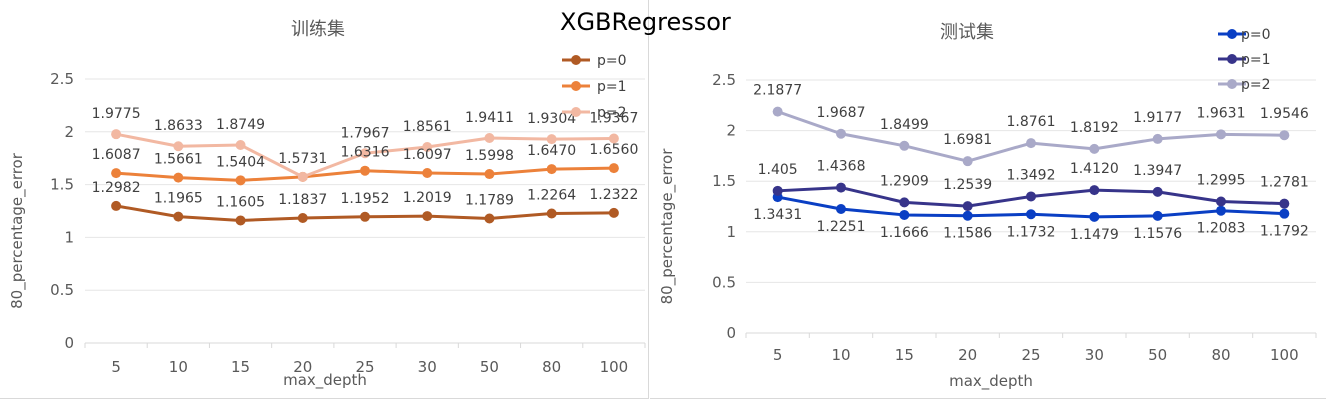  Describe the element at coordinates (967, 234) in the screenshot. I see `data-label: 1.1586` at that location.